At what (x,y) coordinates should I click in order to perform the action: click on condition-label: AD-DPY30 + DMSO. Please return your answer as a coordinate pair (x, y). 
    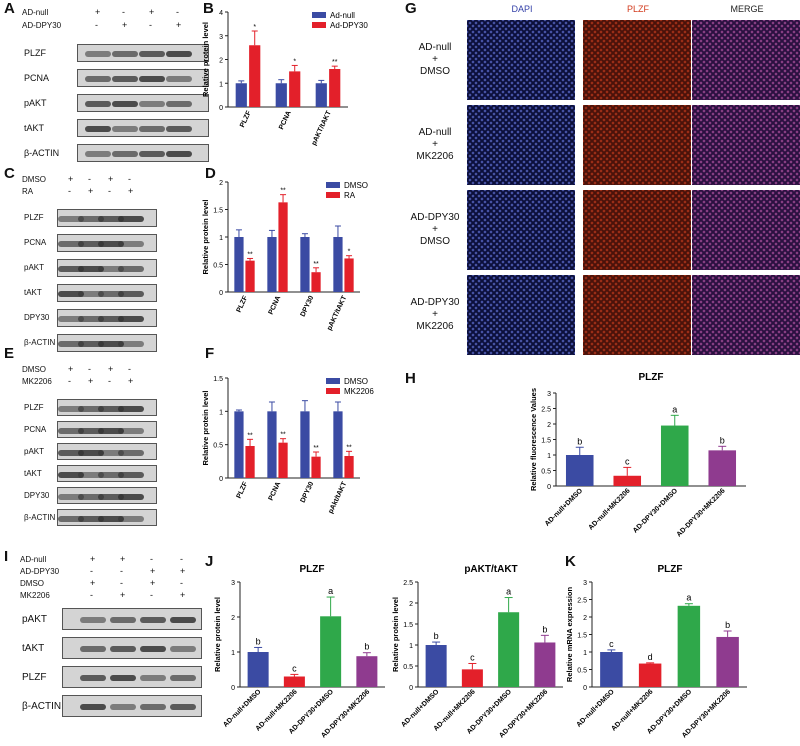
    Looking at the image, I should click on (435, 230).